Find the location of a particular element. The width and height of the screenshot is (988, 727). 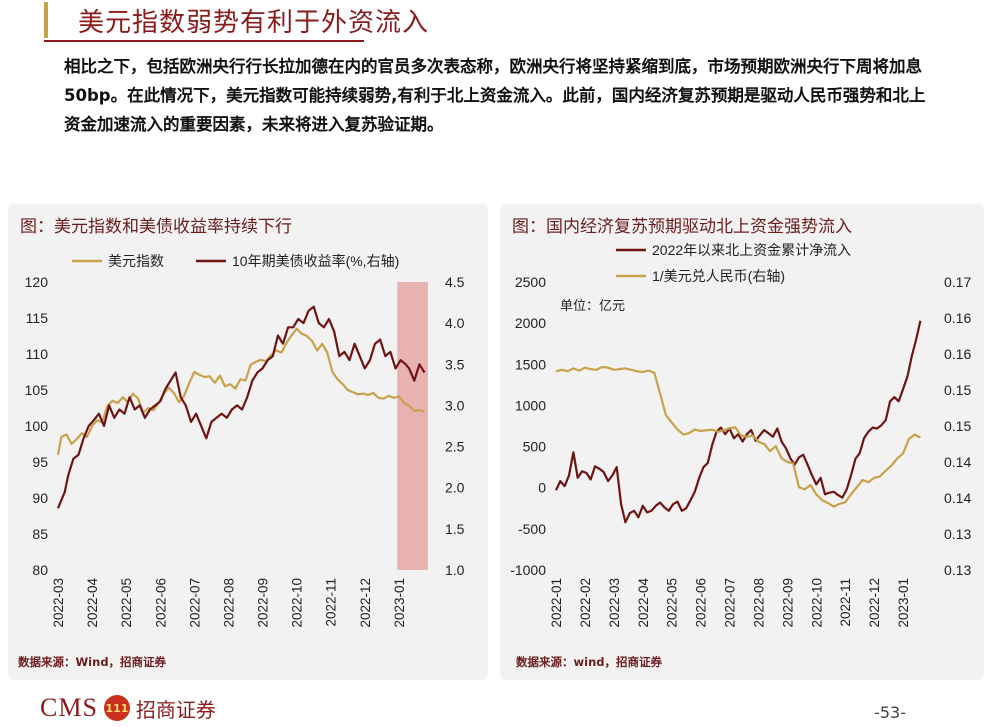

y-left-tick-label: 90 is located at coordinates (40, 498).